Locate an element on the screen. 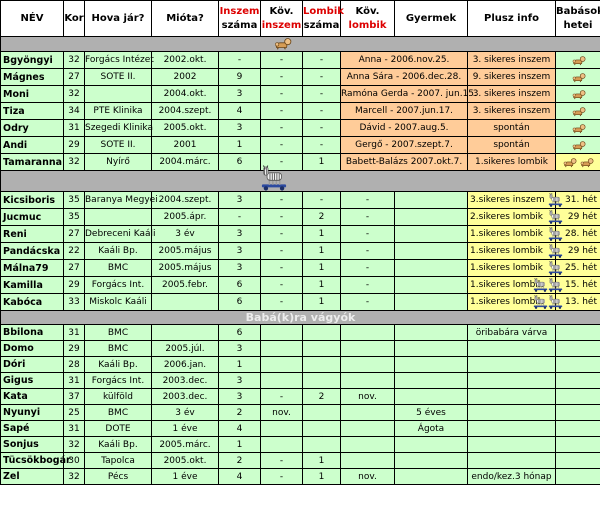 This screenshot has height=510, width=600. cell-hova-jar: BMC is located at coordinates (118, 332).